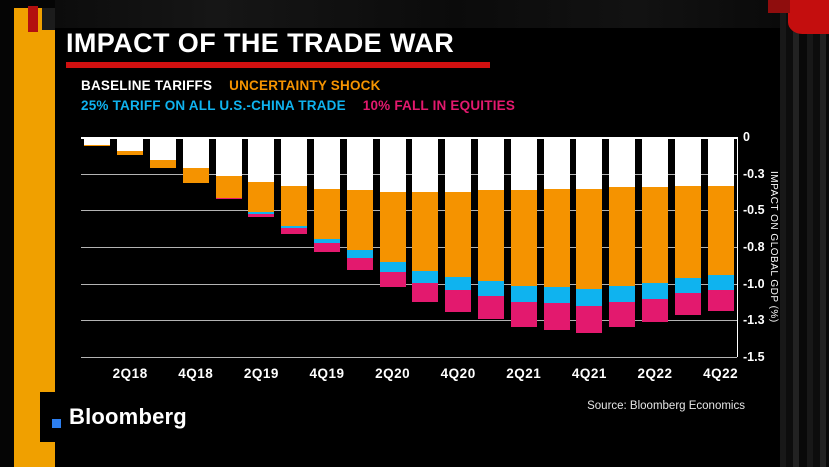  I want to click on y-tick-label: -0.5, so click(754, 210).